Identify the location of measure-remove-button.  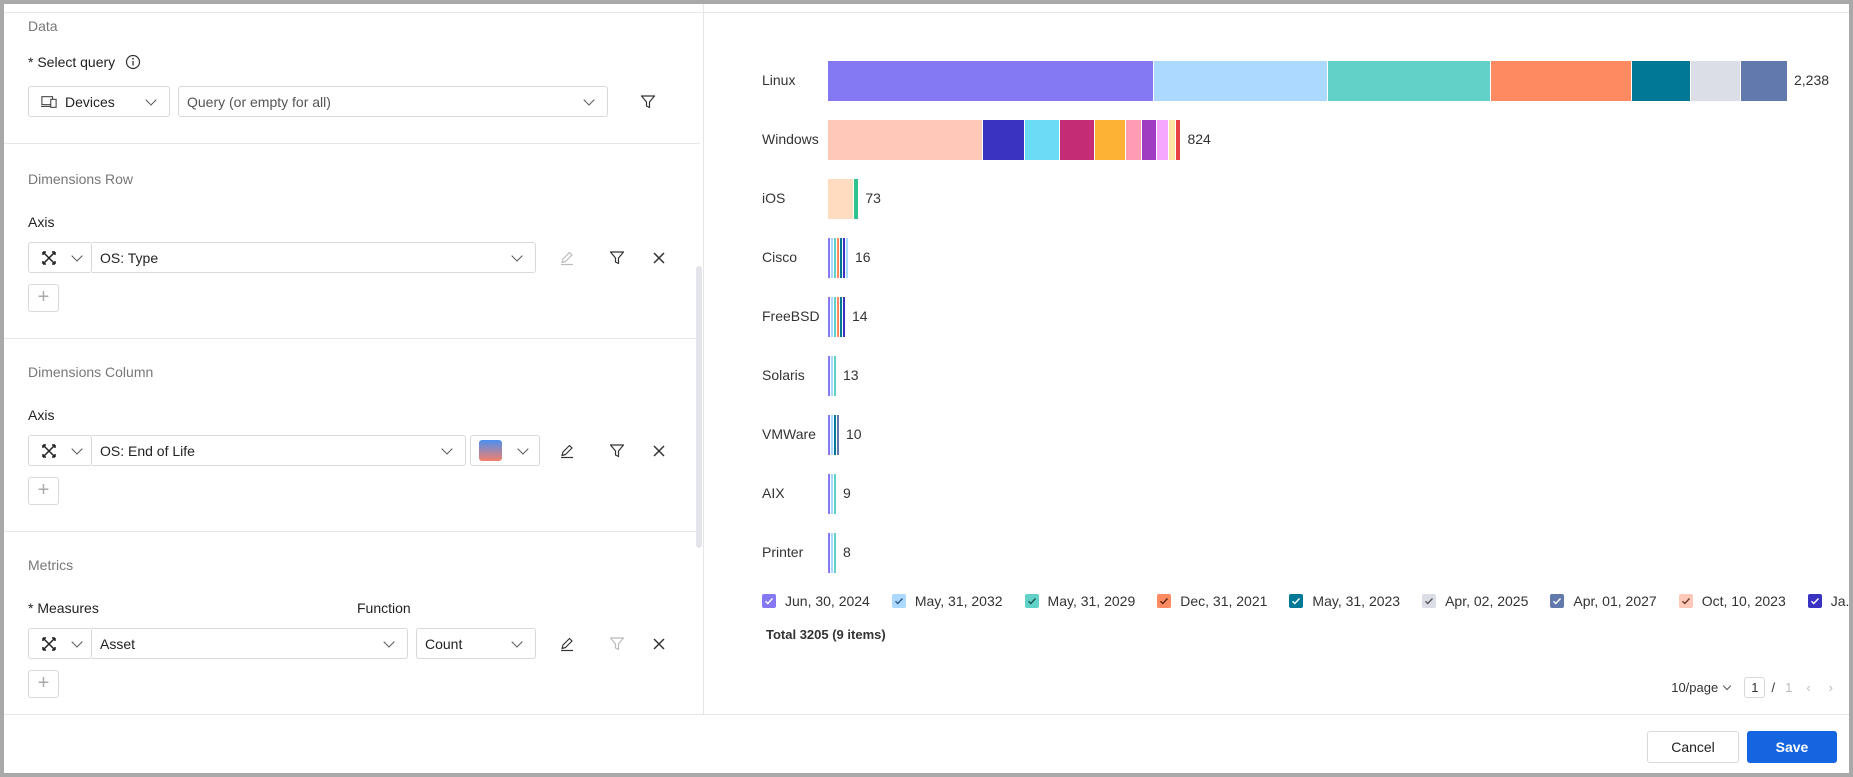
(659, 644).